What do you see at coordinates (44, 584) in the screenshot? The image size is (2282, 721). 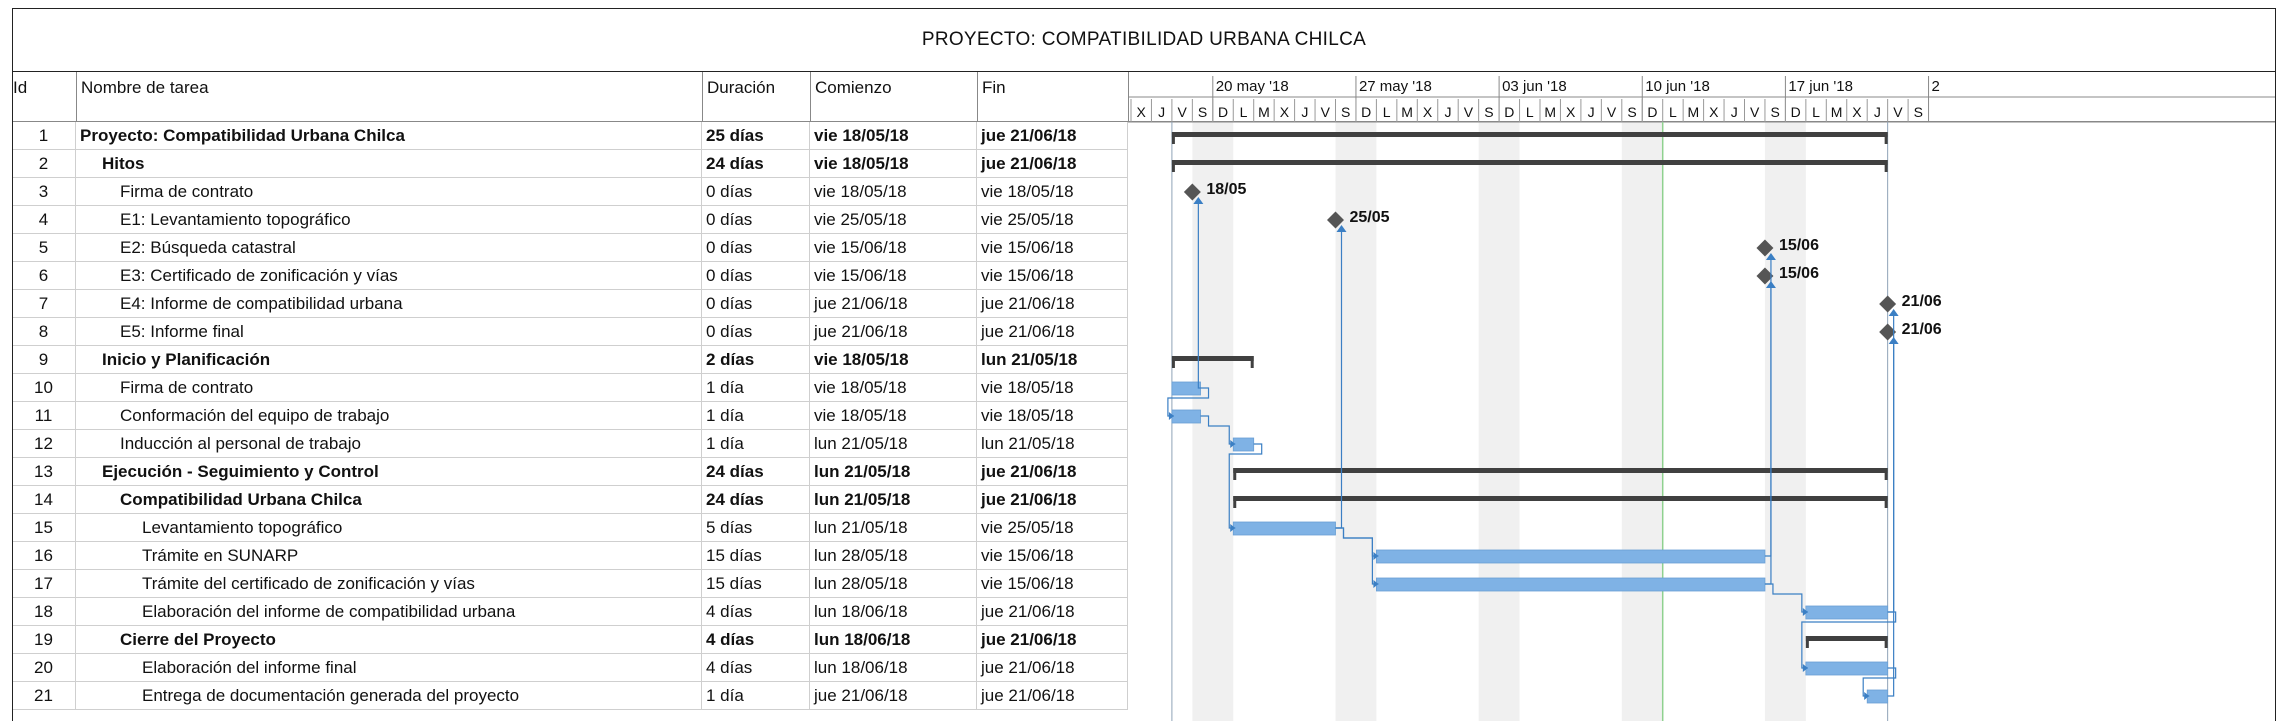 I see `task-id-cell: 17` at bounding box center [44, 584].